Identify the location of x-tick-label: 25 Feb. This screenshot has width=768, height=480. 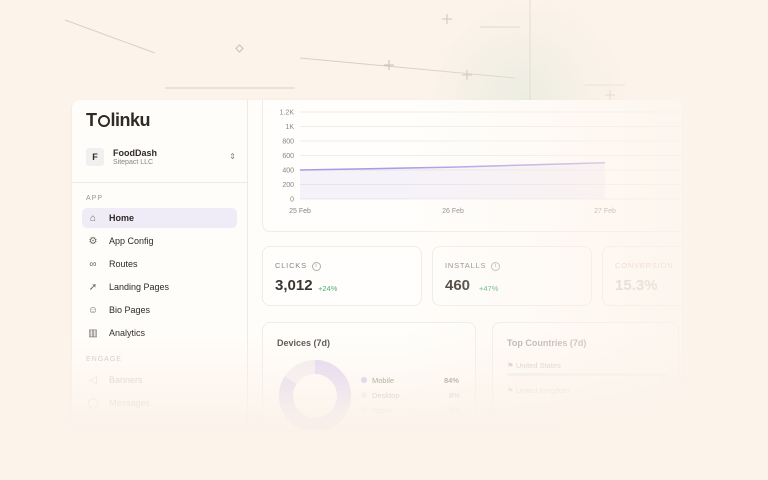
(300, 211).